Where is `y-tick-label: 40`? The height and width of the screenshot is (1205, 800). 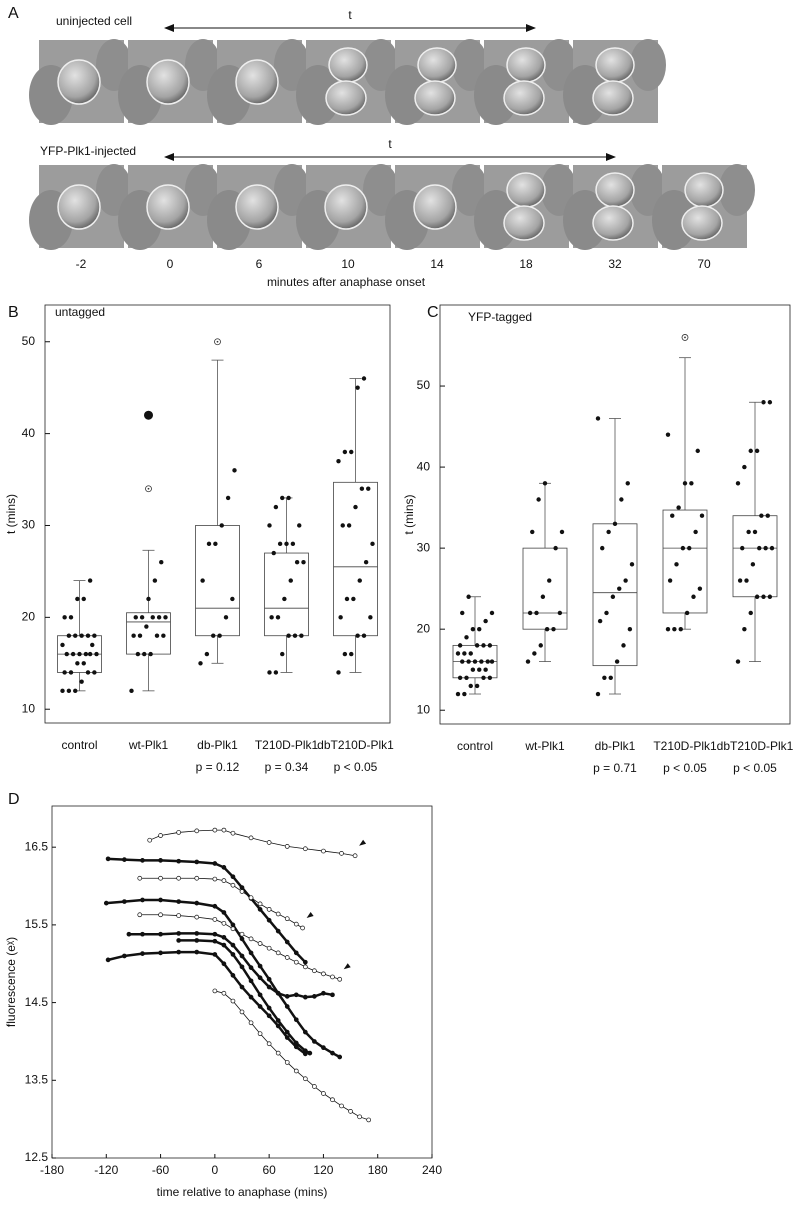
y-tick-label: 40 is located at coordinates (29, 433).